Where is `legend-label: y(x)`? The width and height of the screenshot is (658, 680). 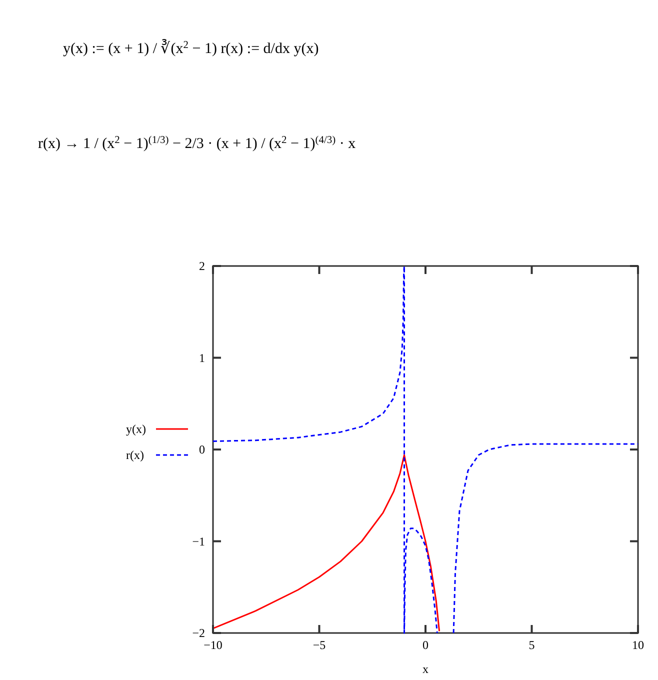 legend-label: y(x) is located at coordinates (136, 429).